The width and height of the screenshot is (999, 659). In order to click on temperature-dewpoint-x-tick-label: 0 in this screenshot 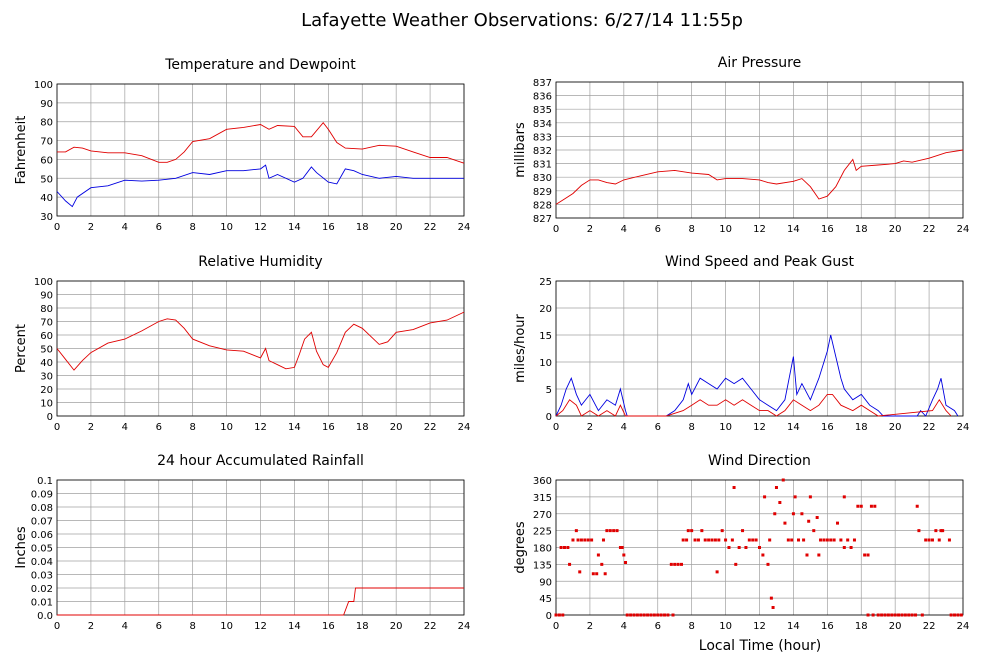, I will do `click(57, 227)`.